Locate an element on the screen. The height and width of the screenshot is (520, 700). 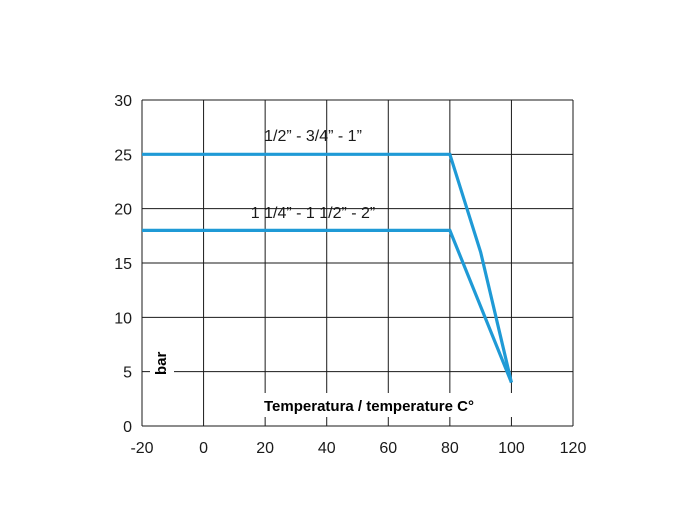
series-label-small-sizes: 1/2” - 3/4” - 1” is located at coordinates (313, 136).